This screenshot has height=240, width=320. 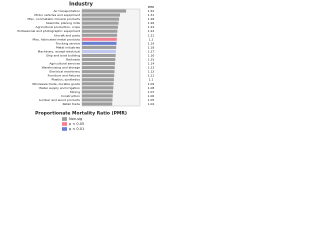 What do you see at coordinates (81, 5) in the screenshot?
I see `chart-title: Industry` at bounding box center [81, 5].